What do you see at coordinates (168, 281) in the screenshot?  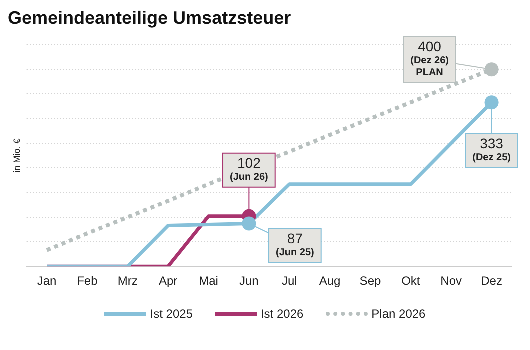 I see `x-tick-label: Apr` at bounding box center [168, 281].